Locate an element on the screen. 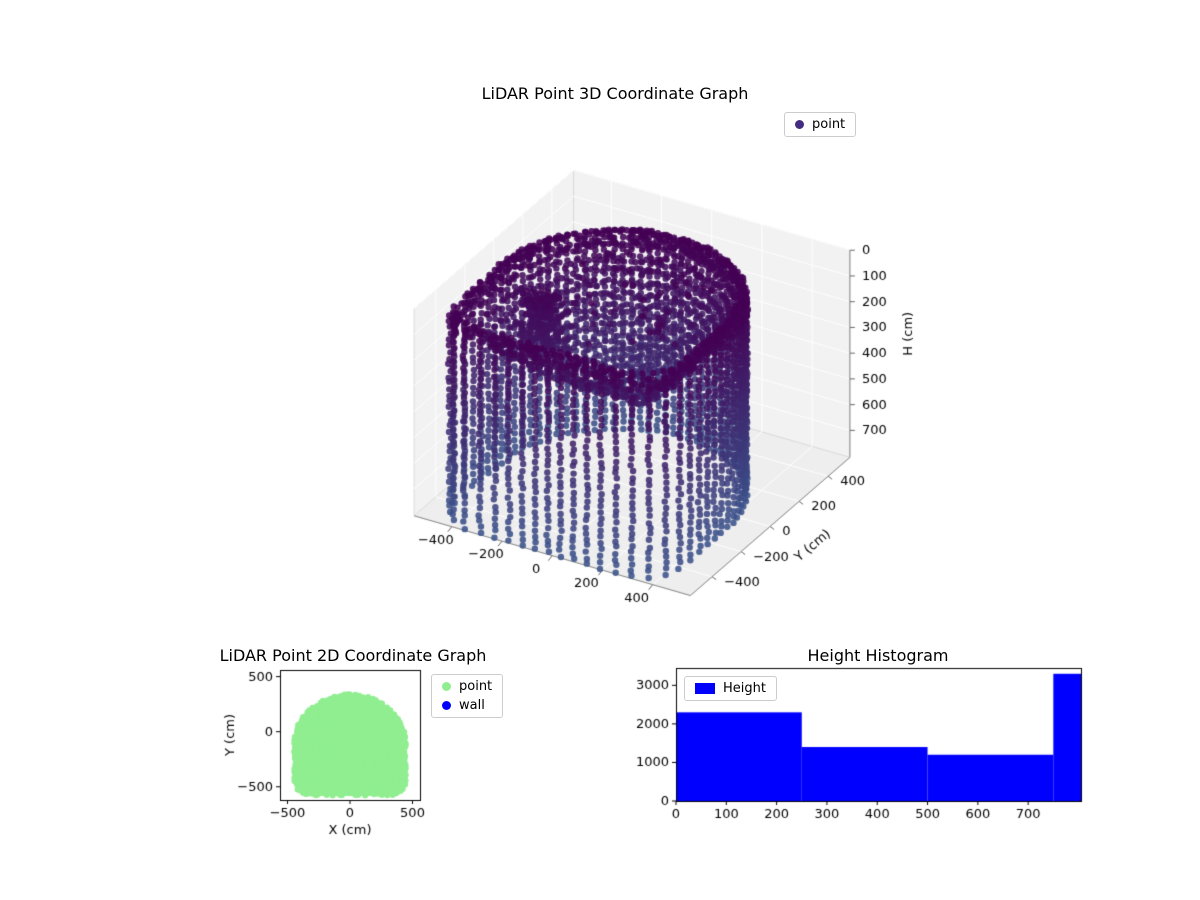 This screenshot has width=1200, height=900. scatter2d-legend: point wall is located at coordinates (467, 696).